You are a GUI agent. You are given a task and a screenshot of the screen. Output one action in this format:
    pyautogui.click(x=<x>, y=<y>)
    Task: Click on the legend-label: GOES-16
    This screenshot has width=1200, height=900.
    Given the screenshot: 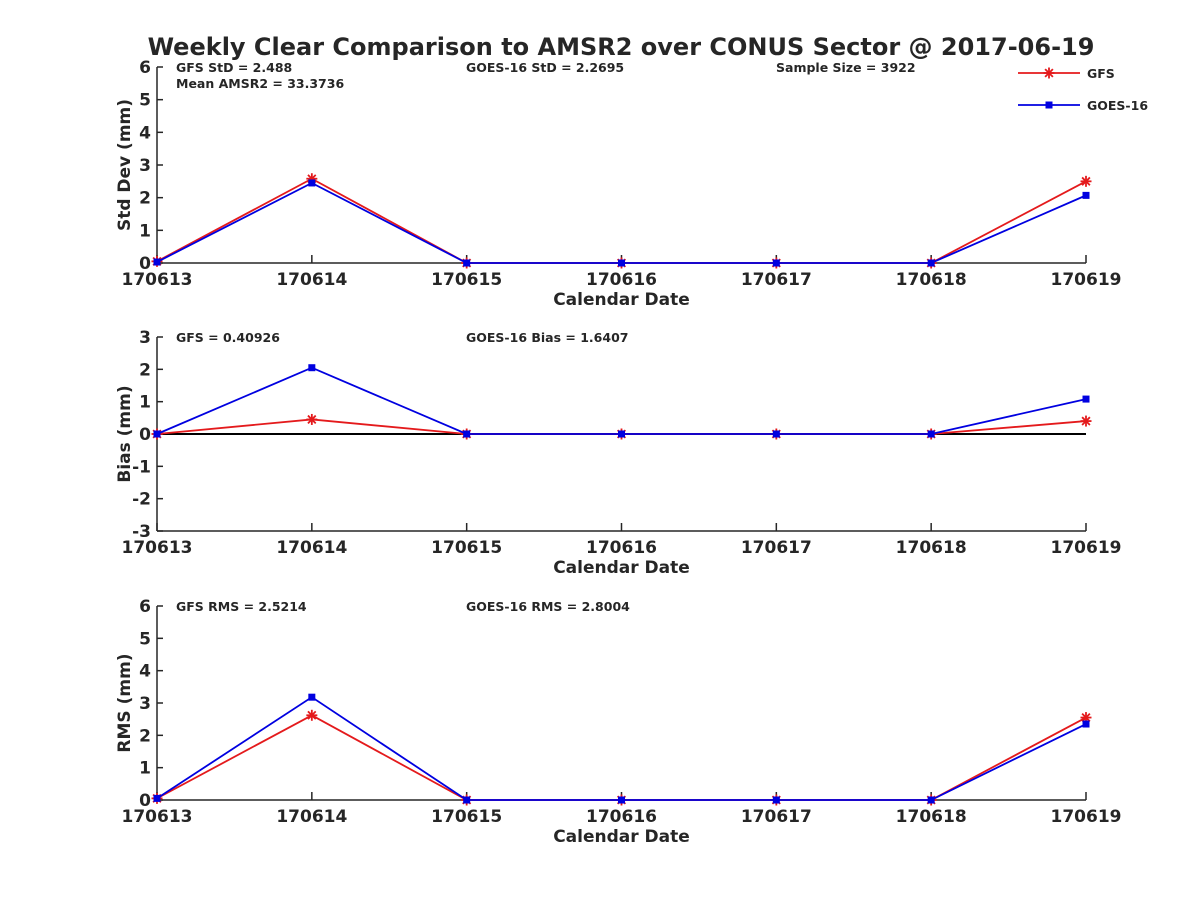 What is the action you would take?
    pyautogui.click(x=1117, y=105)
    